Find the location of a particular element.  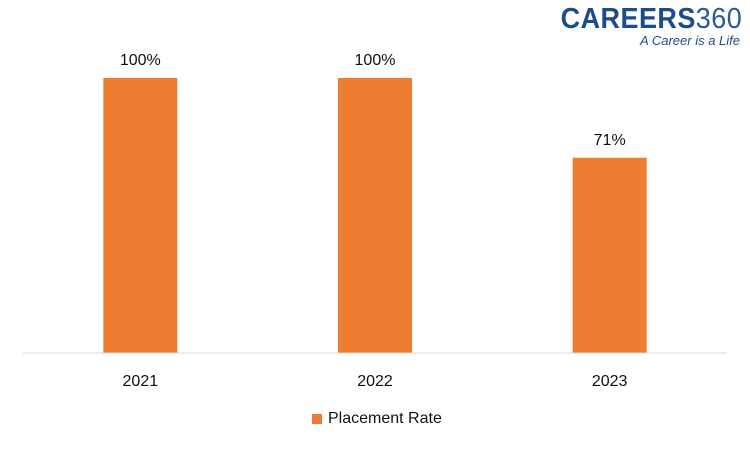

logo-text: CAREERS is located at coordinates (628, 19).